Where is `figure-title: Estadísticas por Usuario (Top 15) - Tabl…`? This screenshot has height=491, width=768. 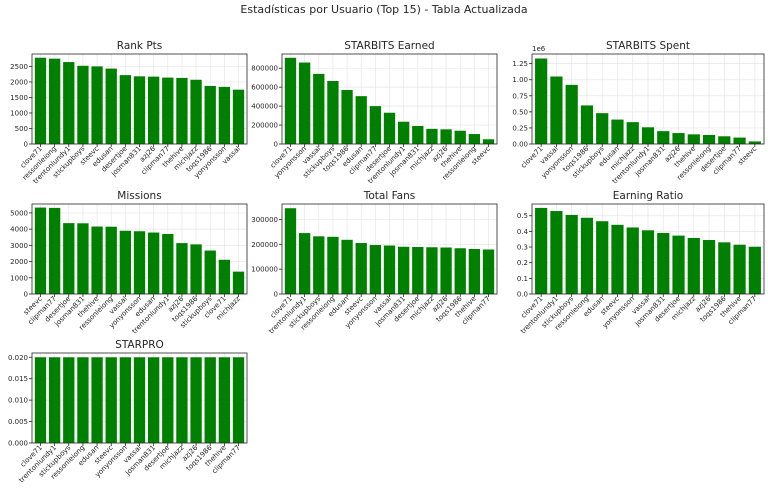
figure-title: Estadísticas por Usuario (Top 15) - Tabl… is located at coordinates (383, 9).